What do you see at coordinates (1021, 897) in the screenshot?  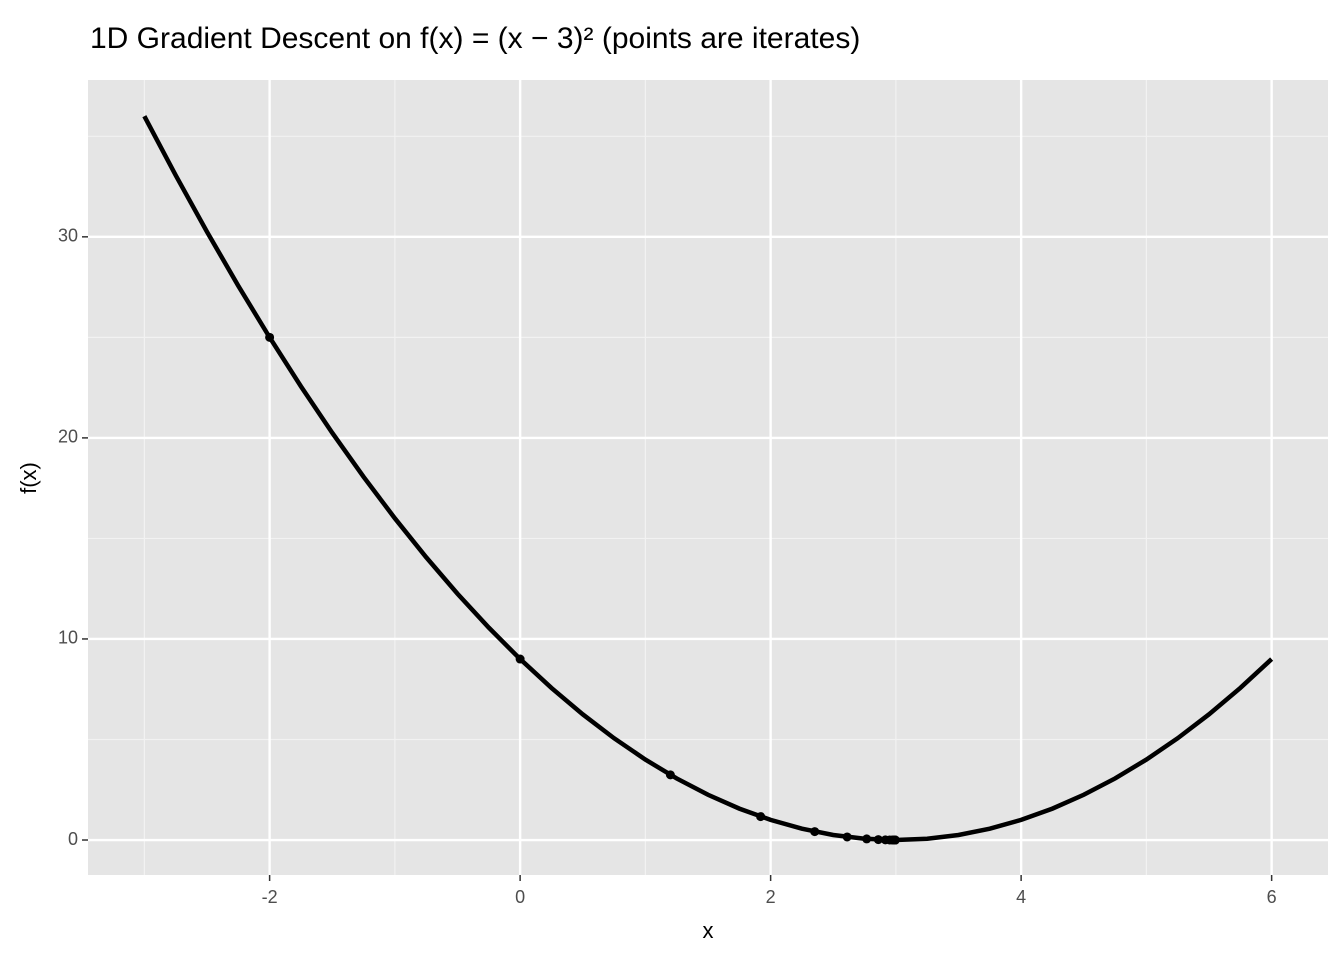 I see `x-tick-label: 4` at bounding box center [1021, 897].